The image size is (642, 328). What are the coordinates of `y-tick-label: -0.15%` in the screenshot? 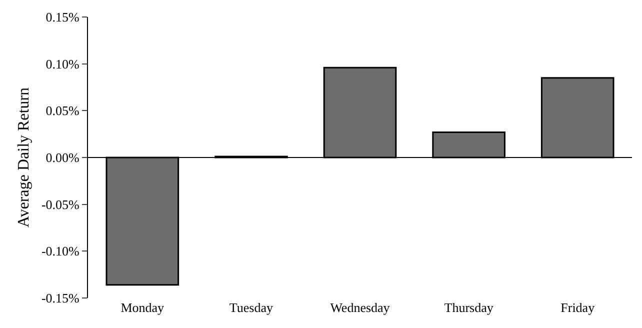 It's located at (60, 298).